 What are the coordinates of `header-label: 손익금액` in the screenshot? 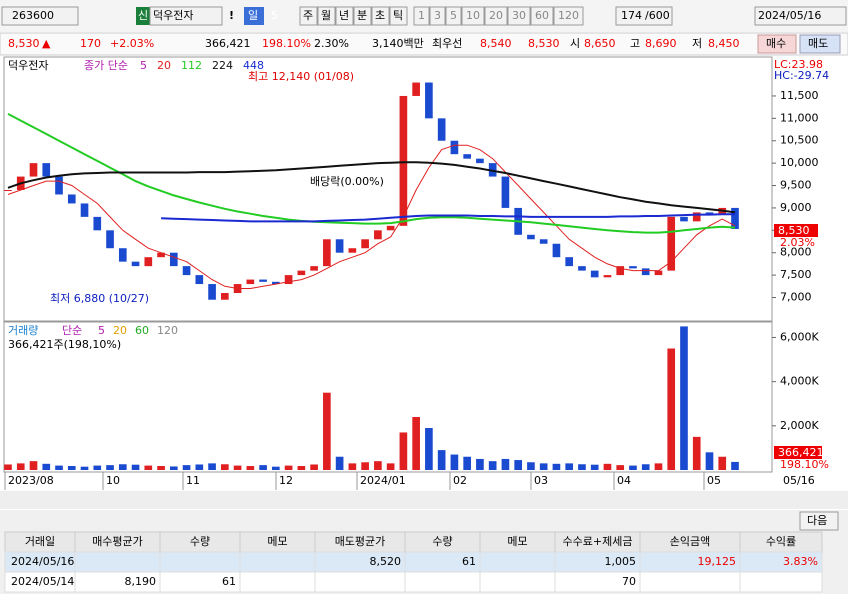 It's located at (690, 541).